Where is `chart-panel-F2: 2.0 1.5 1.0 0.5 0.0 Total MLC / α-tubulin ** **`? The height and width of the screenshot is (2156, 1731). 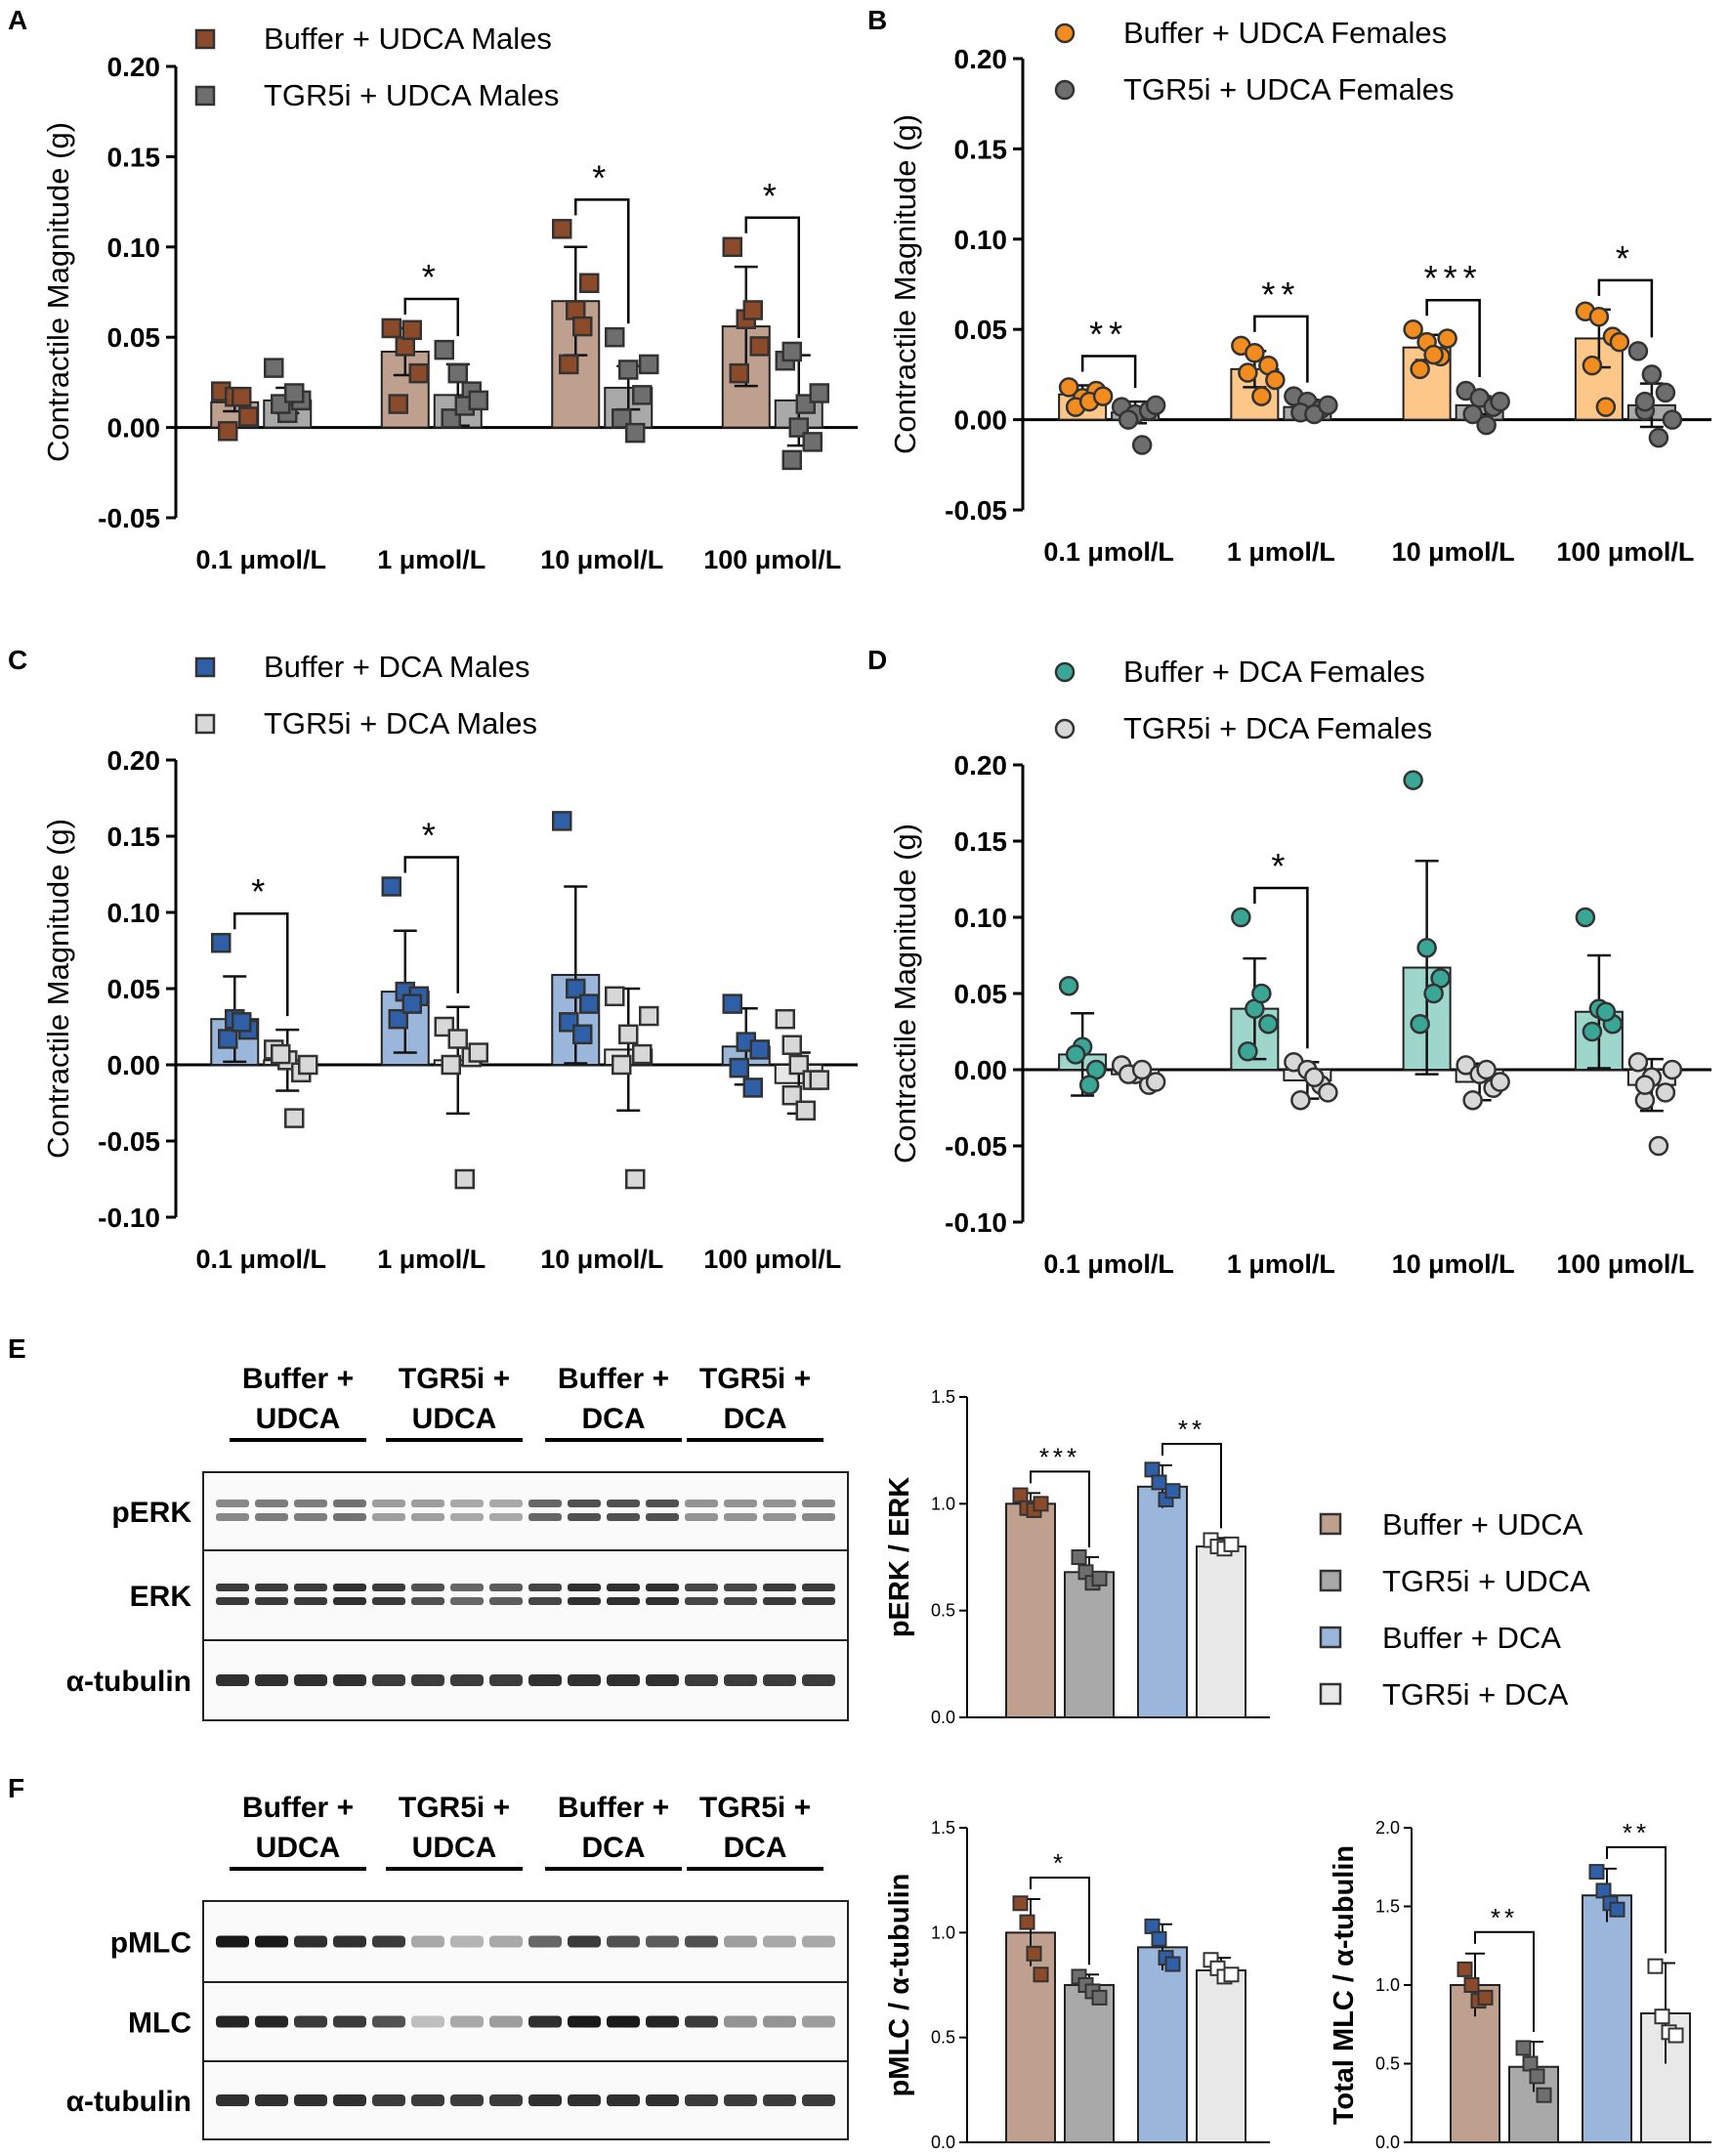
chart-panel-F2: 2.0 1.5 1.0 0.5 0.0 Total MLC / α-tubulin ** ** is located at coordinates (1520, 1985).